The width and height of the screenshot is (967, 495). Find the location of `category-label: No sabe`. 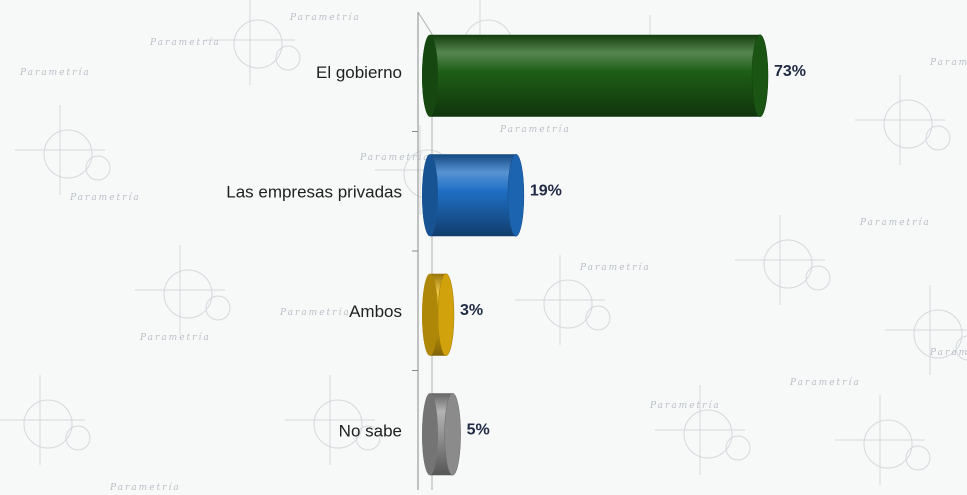

category-label: No sabe is located at coordinates (370, 431).